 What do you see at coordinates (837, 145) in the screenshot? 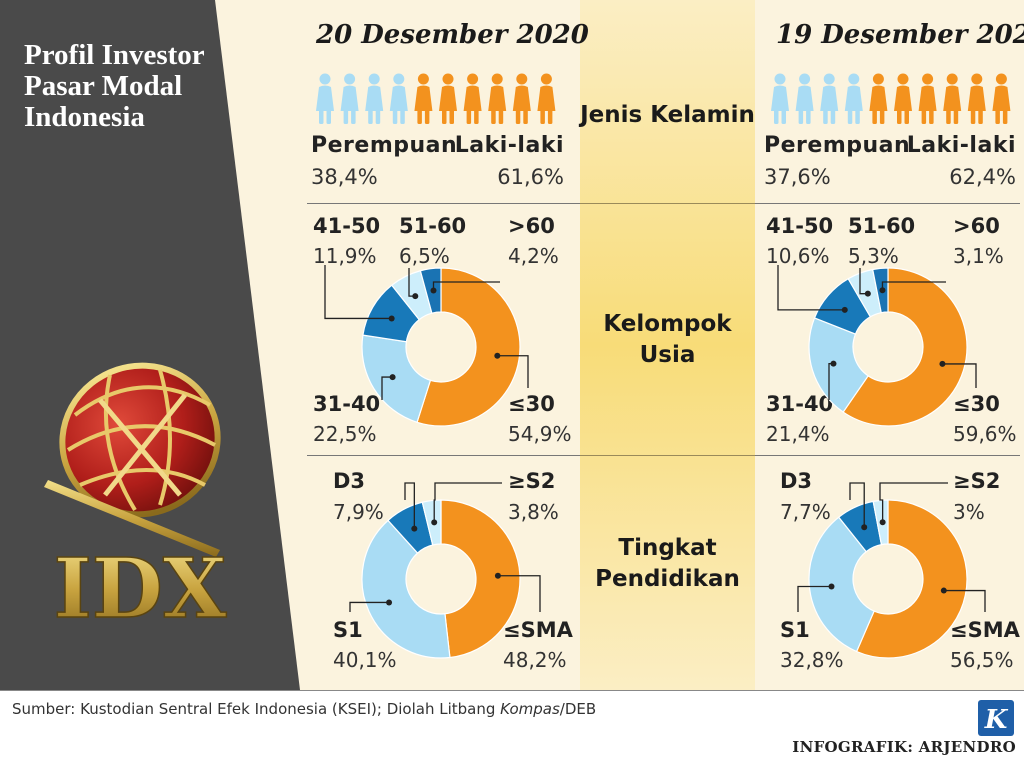
I see `gender-label-female-2021: Perempuan` at bounding box center [837, 145].